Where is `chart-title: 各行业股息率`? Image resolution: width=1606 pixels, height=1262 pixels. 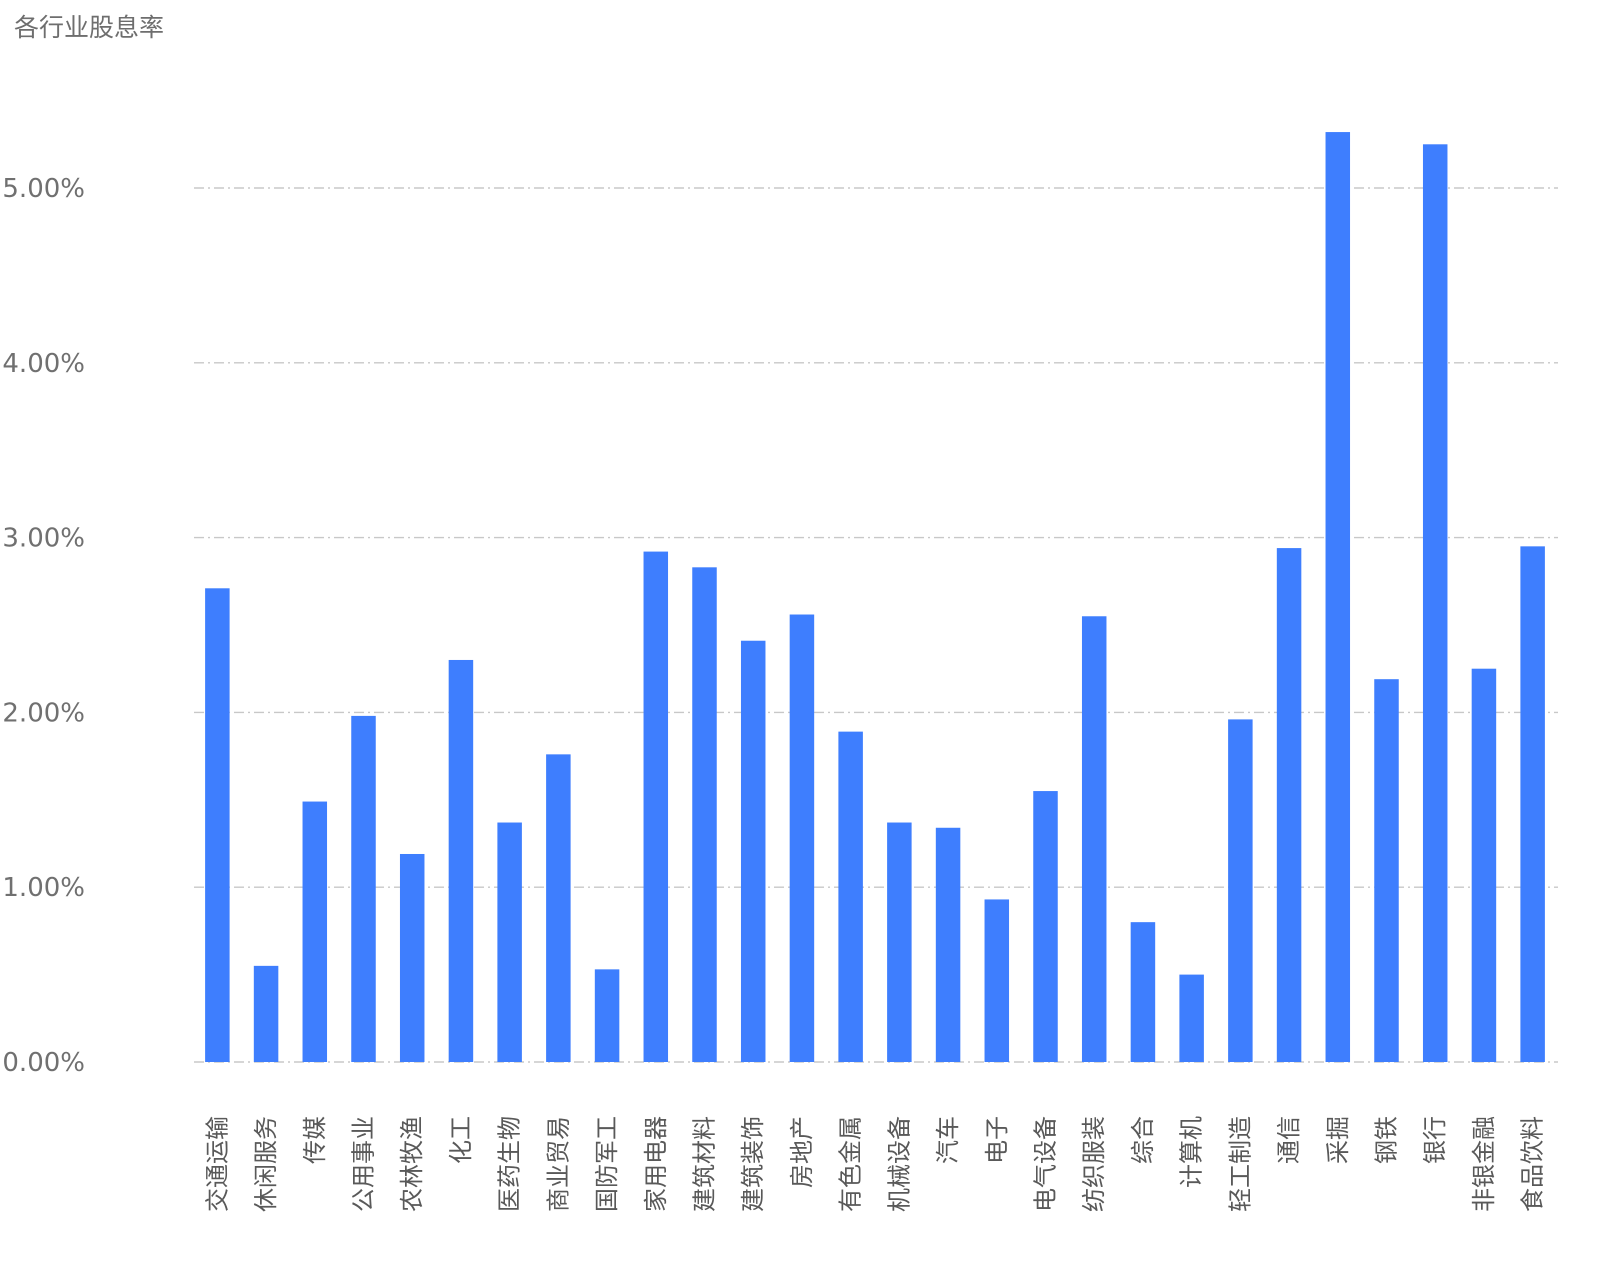 chart-title: 各行业股息率 is located at coordinates (89, 27).